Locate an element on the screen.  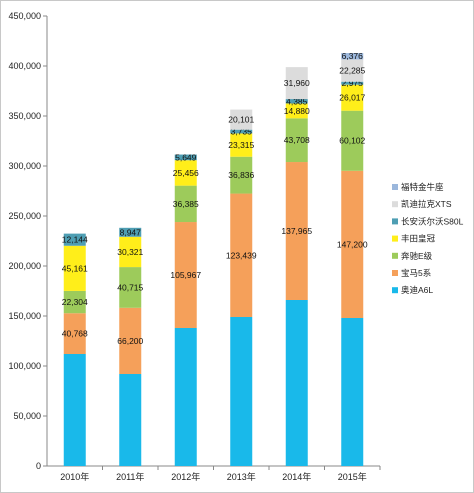
data-label: 2,975 is located at coordinates (353, 83).